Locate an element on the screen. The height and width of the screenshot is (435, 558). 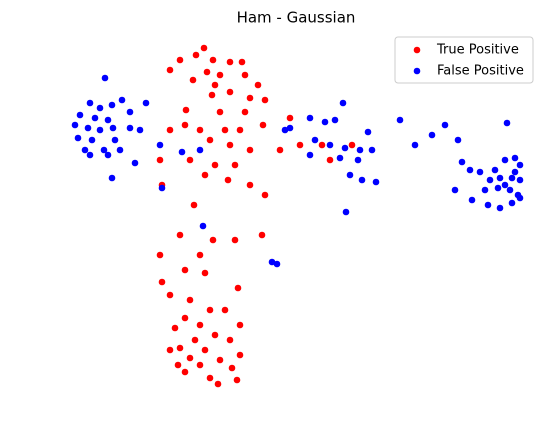
legend-box is located at coordinates (464, 60).